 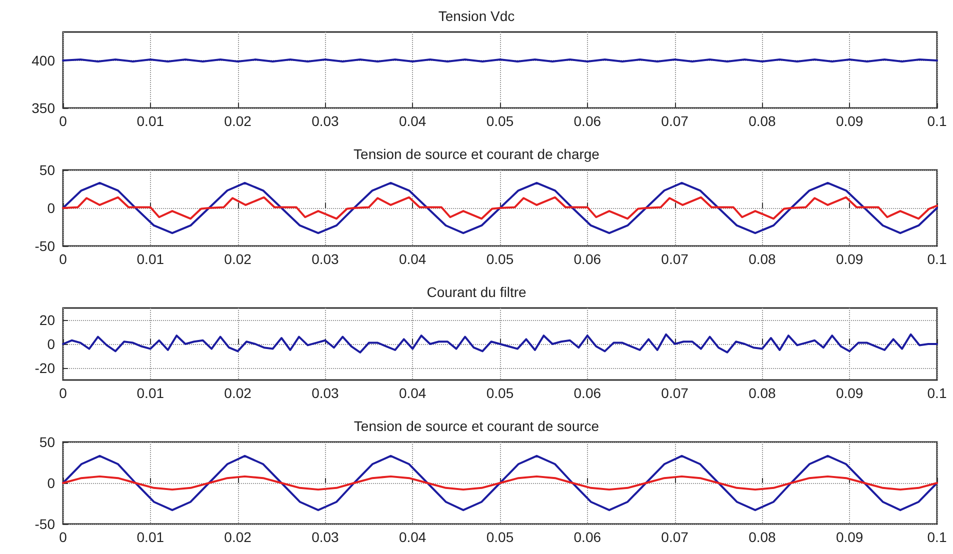 I want to click on y-tick-label: -20, so click(x=45, y=368).